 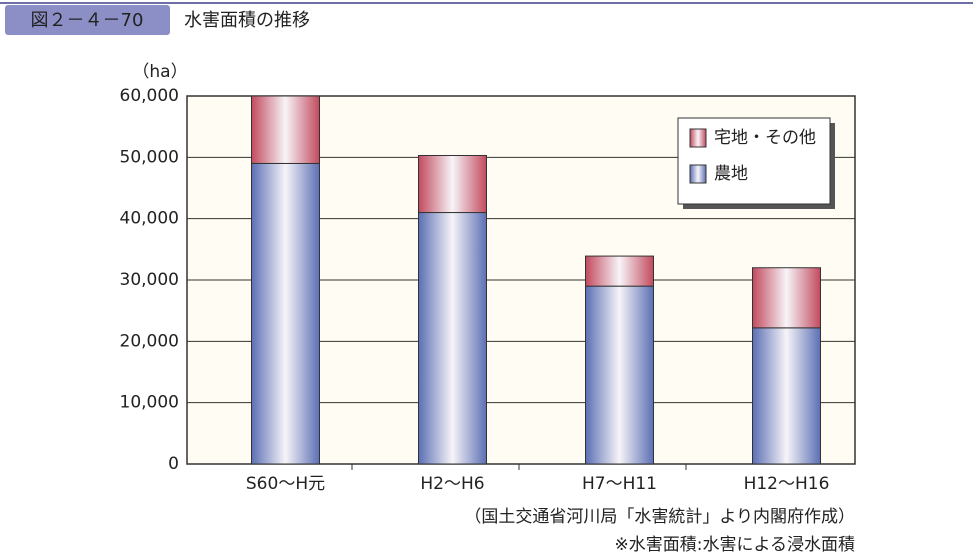 I want to click on x-tick-label: S60～H元, so click(x=285, y=484).